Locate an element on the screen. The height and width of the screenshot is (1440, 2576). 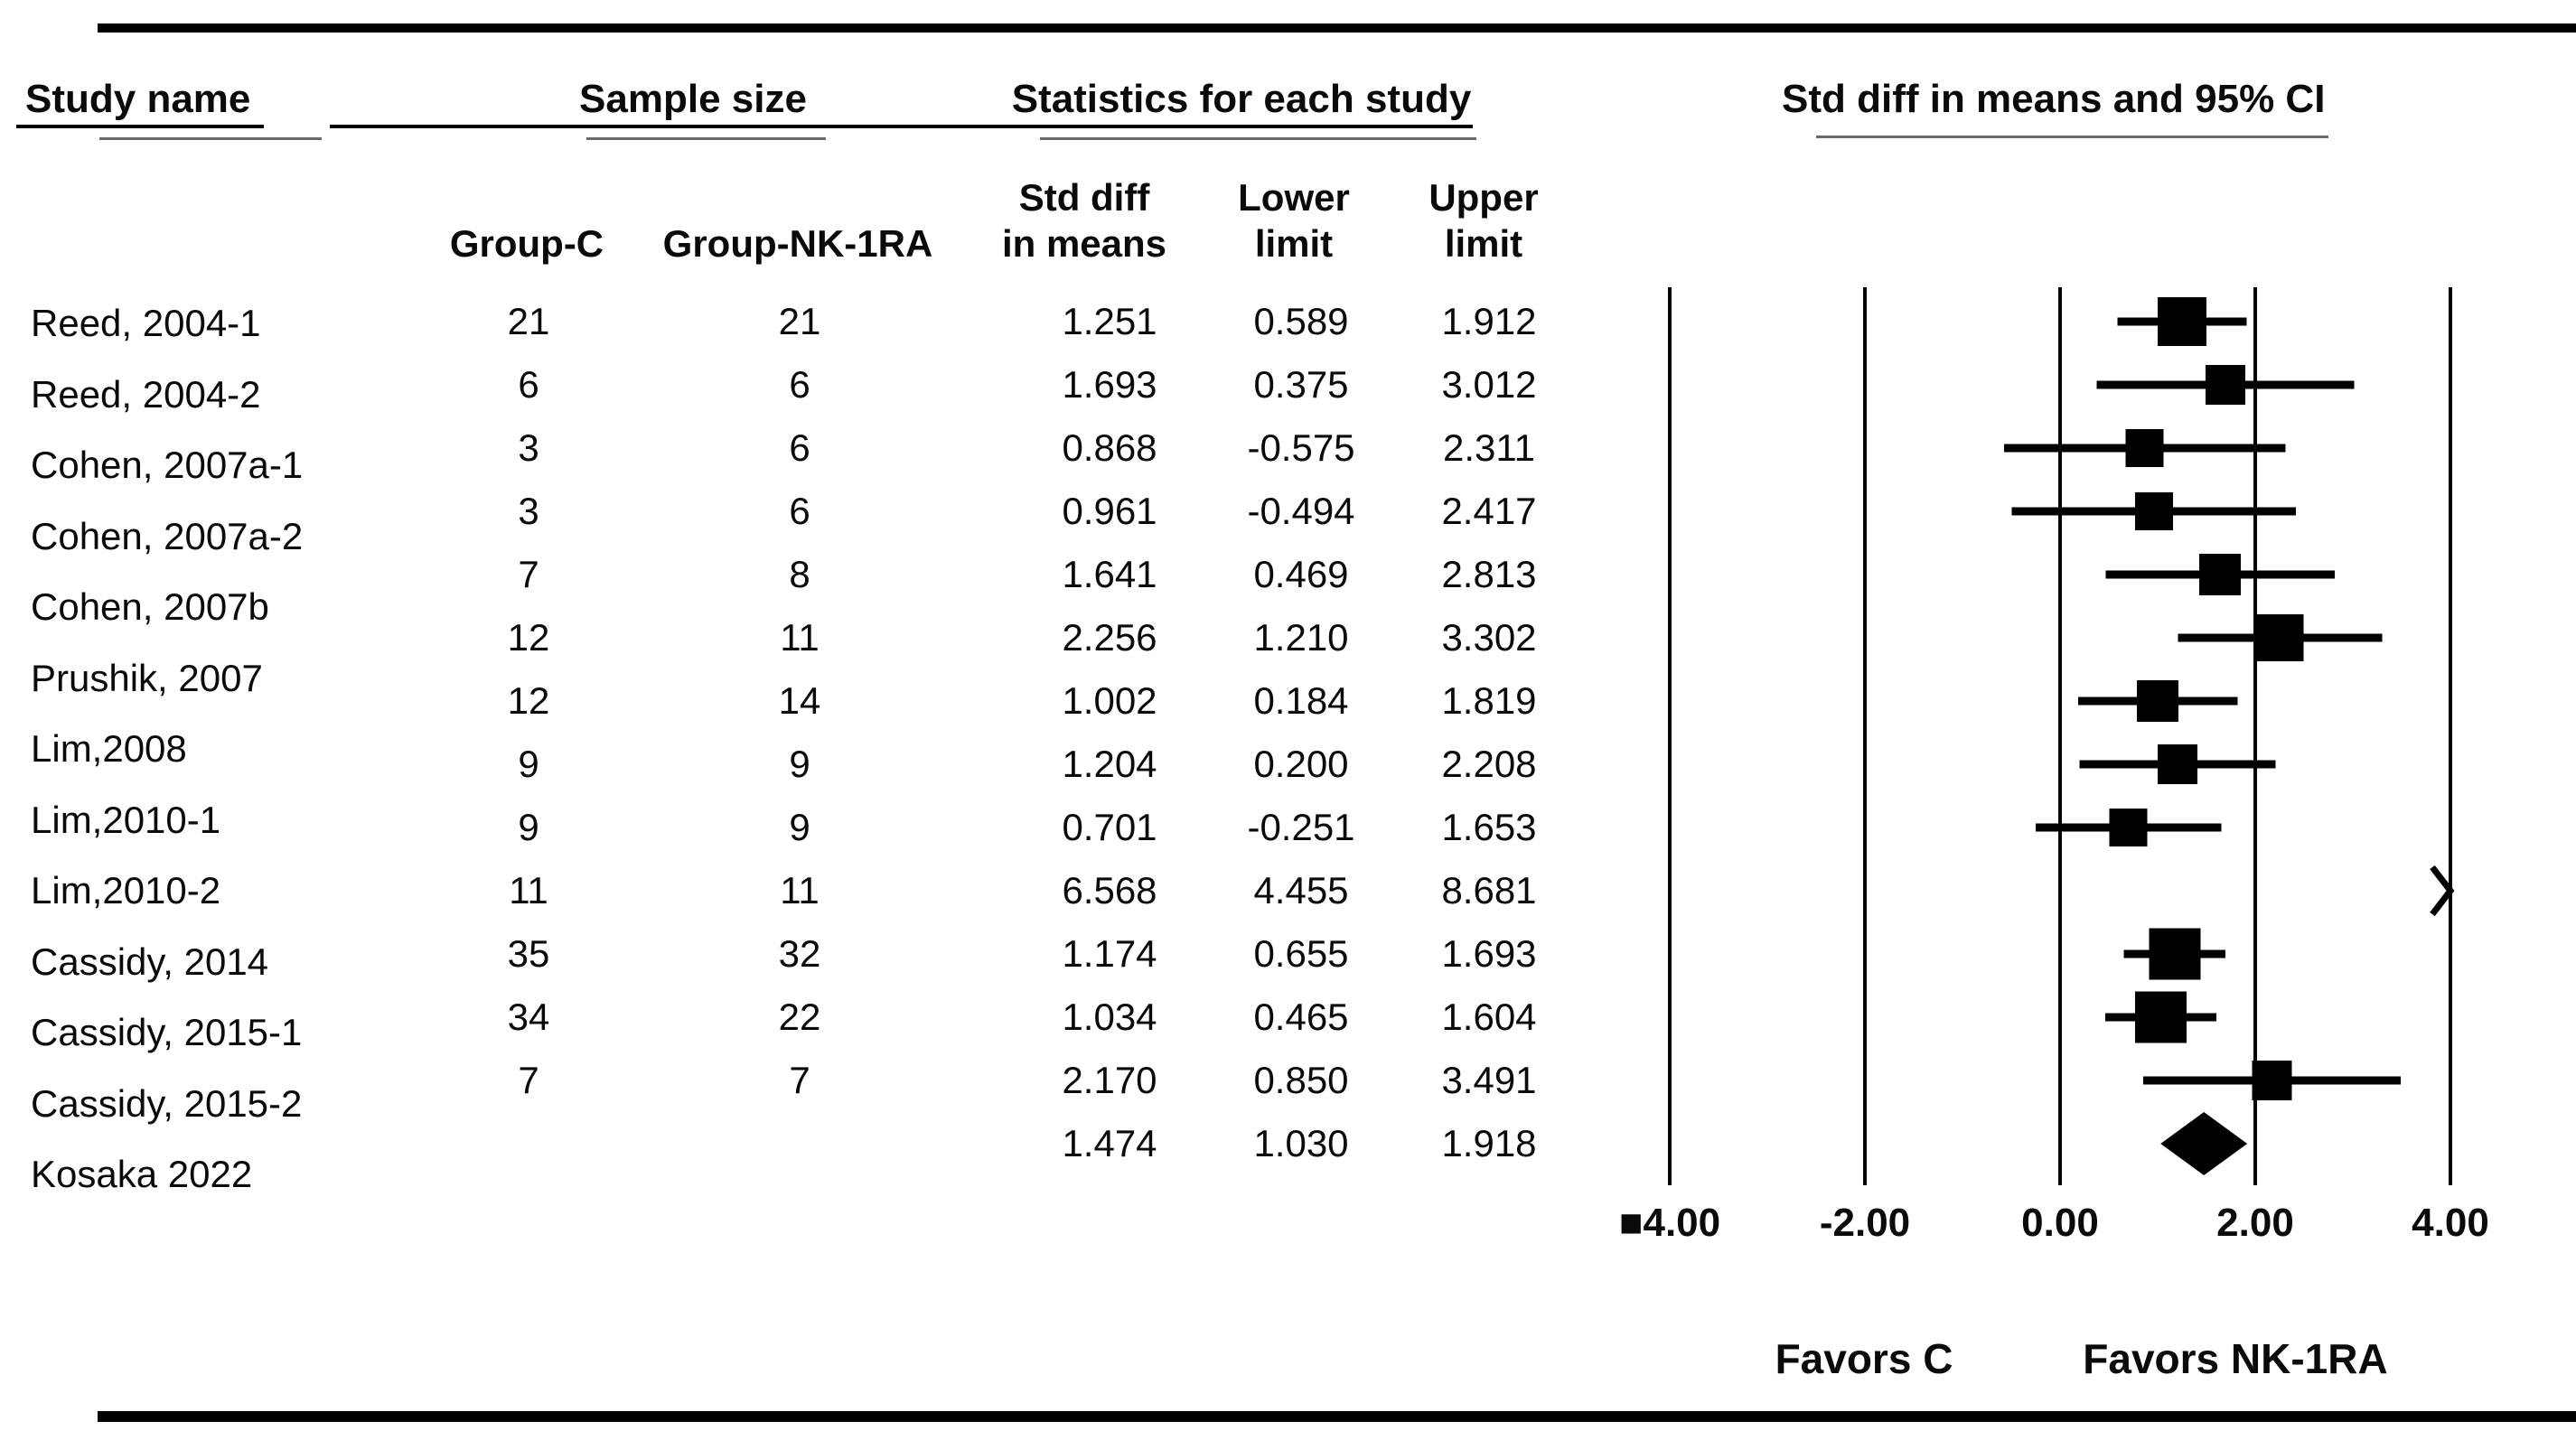
study-name-label: Lim,2008 is located at coordinates (109, 749).